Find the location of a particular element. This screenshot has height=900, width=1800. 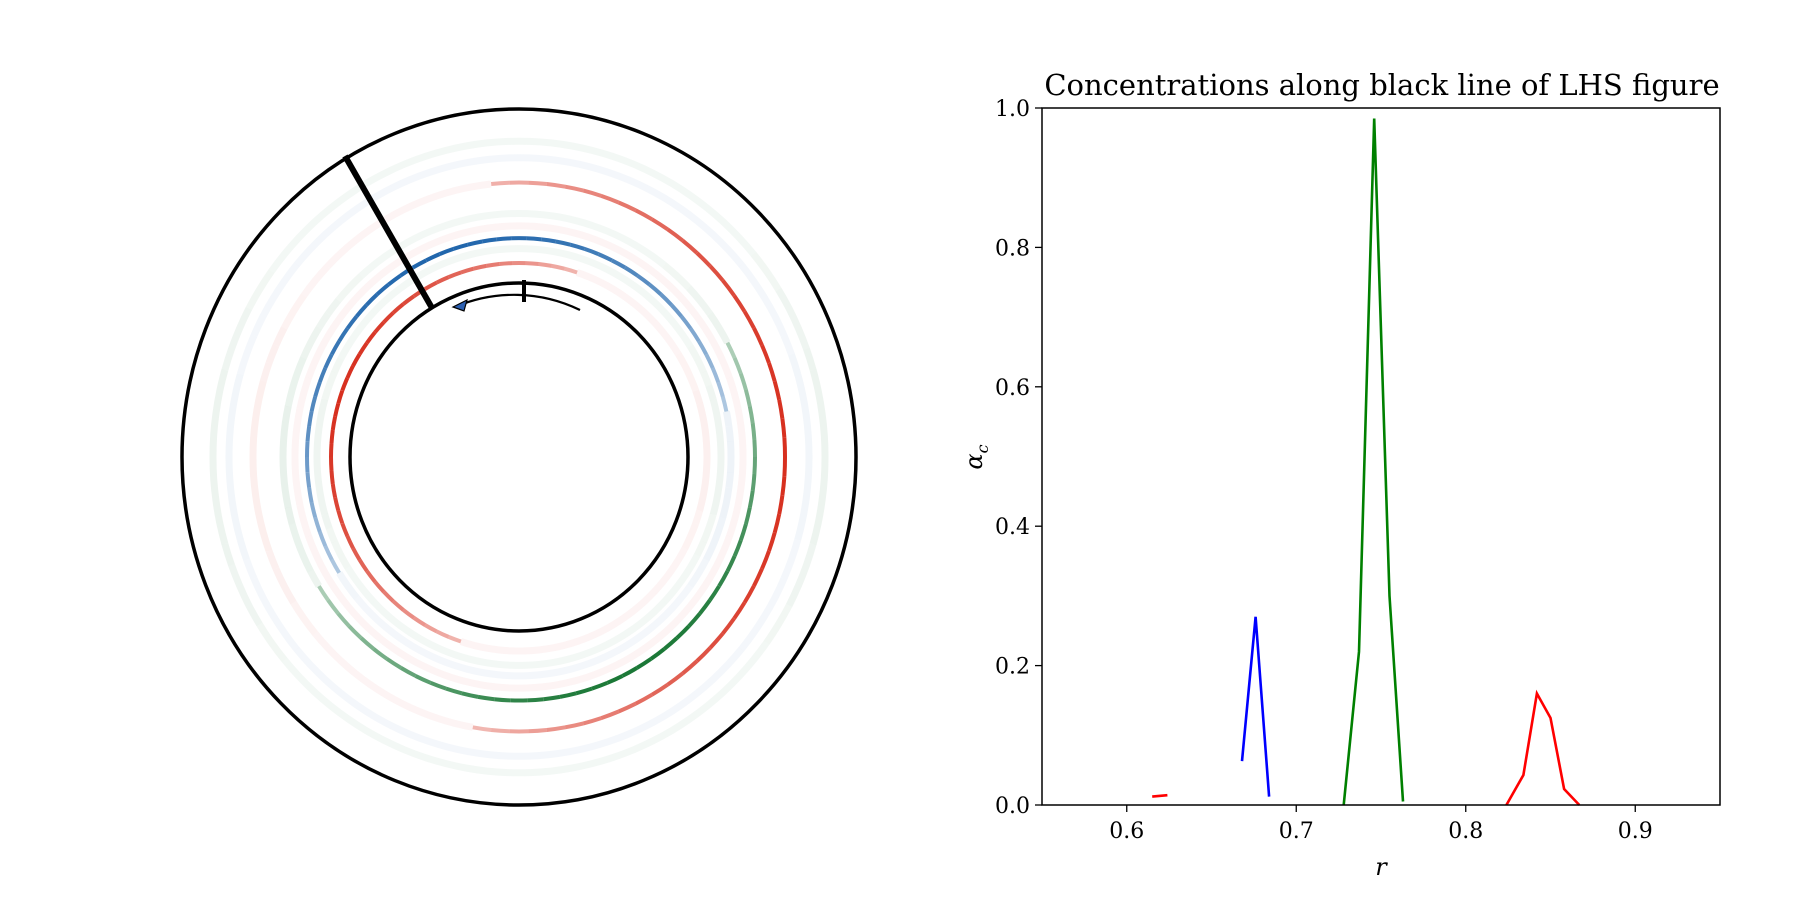

x-axis: 0.6 0.7 0.8 0.9 is located at coordinates (1381, 824).